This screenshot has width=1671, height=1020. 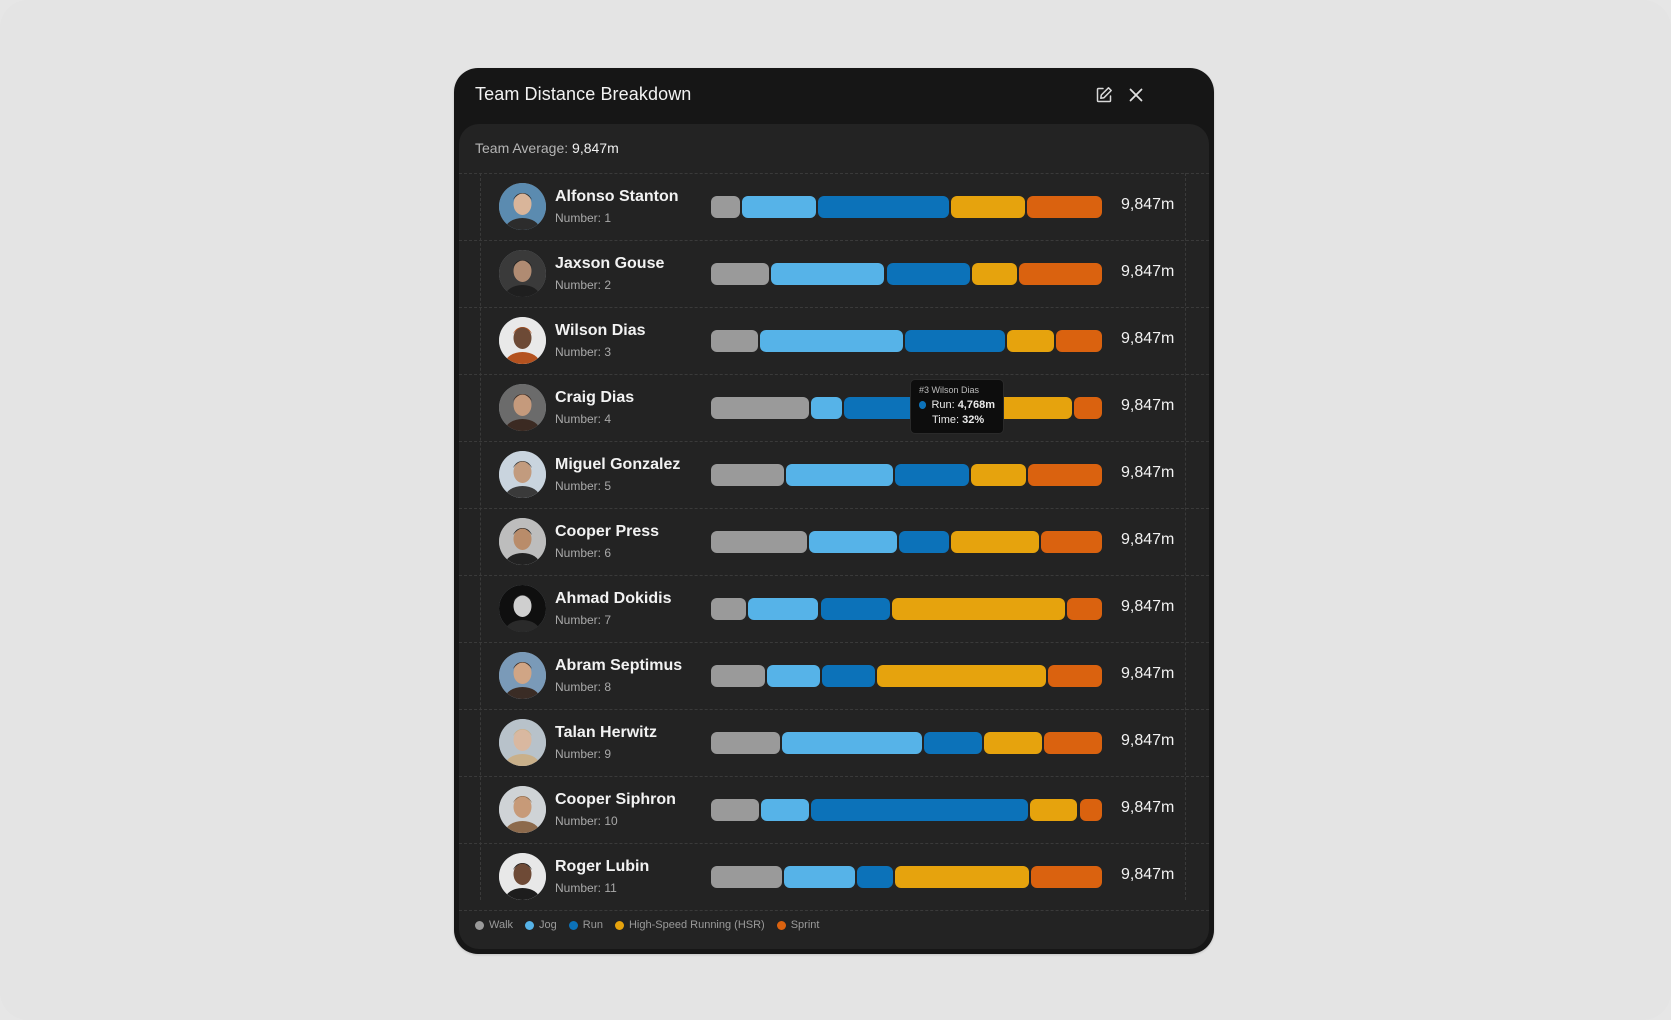 What do you see at coordinates (548, 925) in the screenshot?
I see `legend-label: Jog` at bounding box center [548, 925].